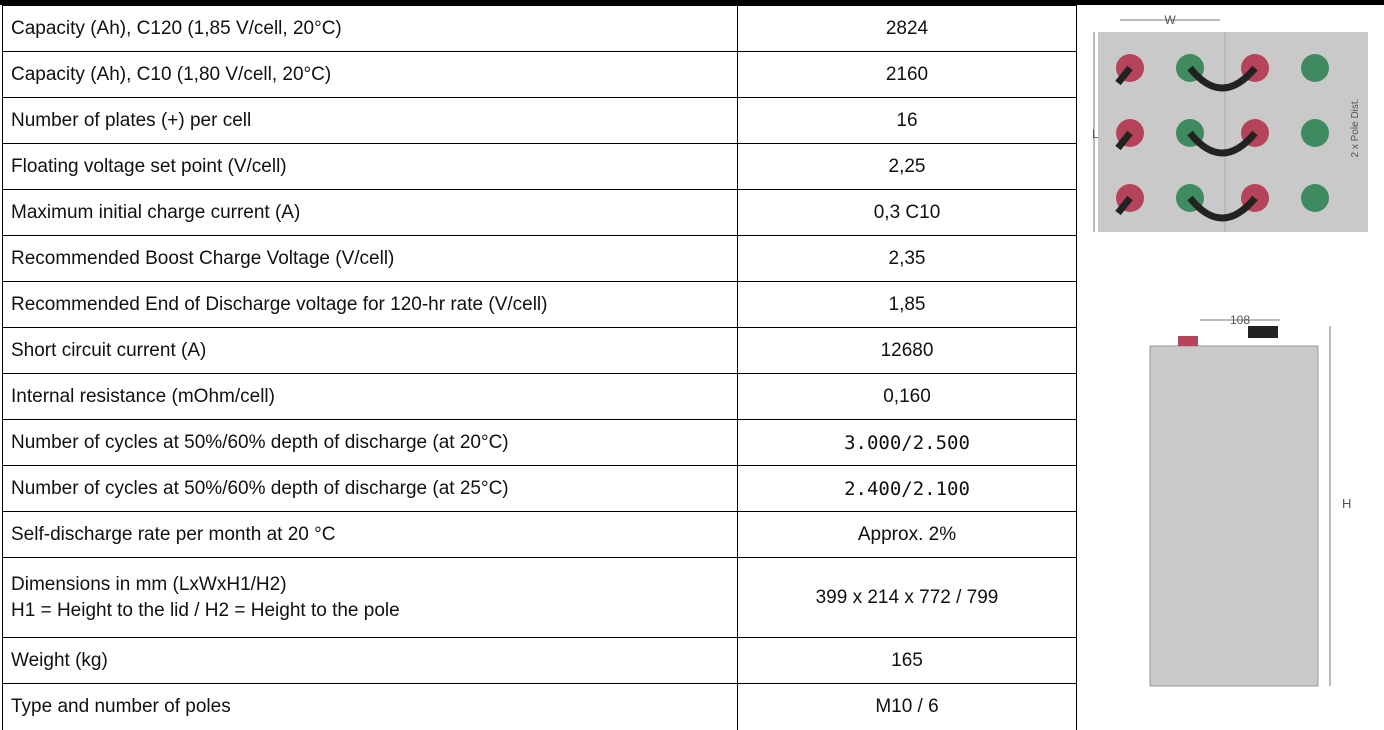 The height and width of the screenshot is (730, 1384). I want to click on table-row: Internal resistance (mOhm/cell) 0,160, so click(539, 396).